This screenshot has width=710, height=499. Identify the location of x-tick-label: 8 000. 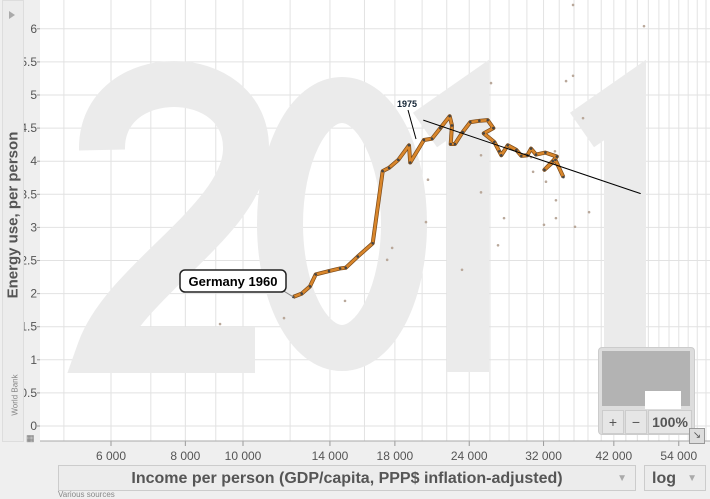
(185, 455).